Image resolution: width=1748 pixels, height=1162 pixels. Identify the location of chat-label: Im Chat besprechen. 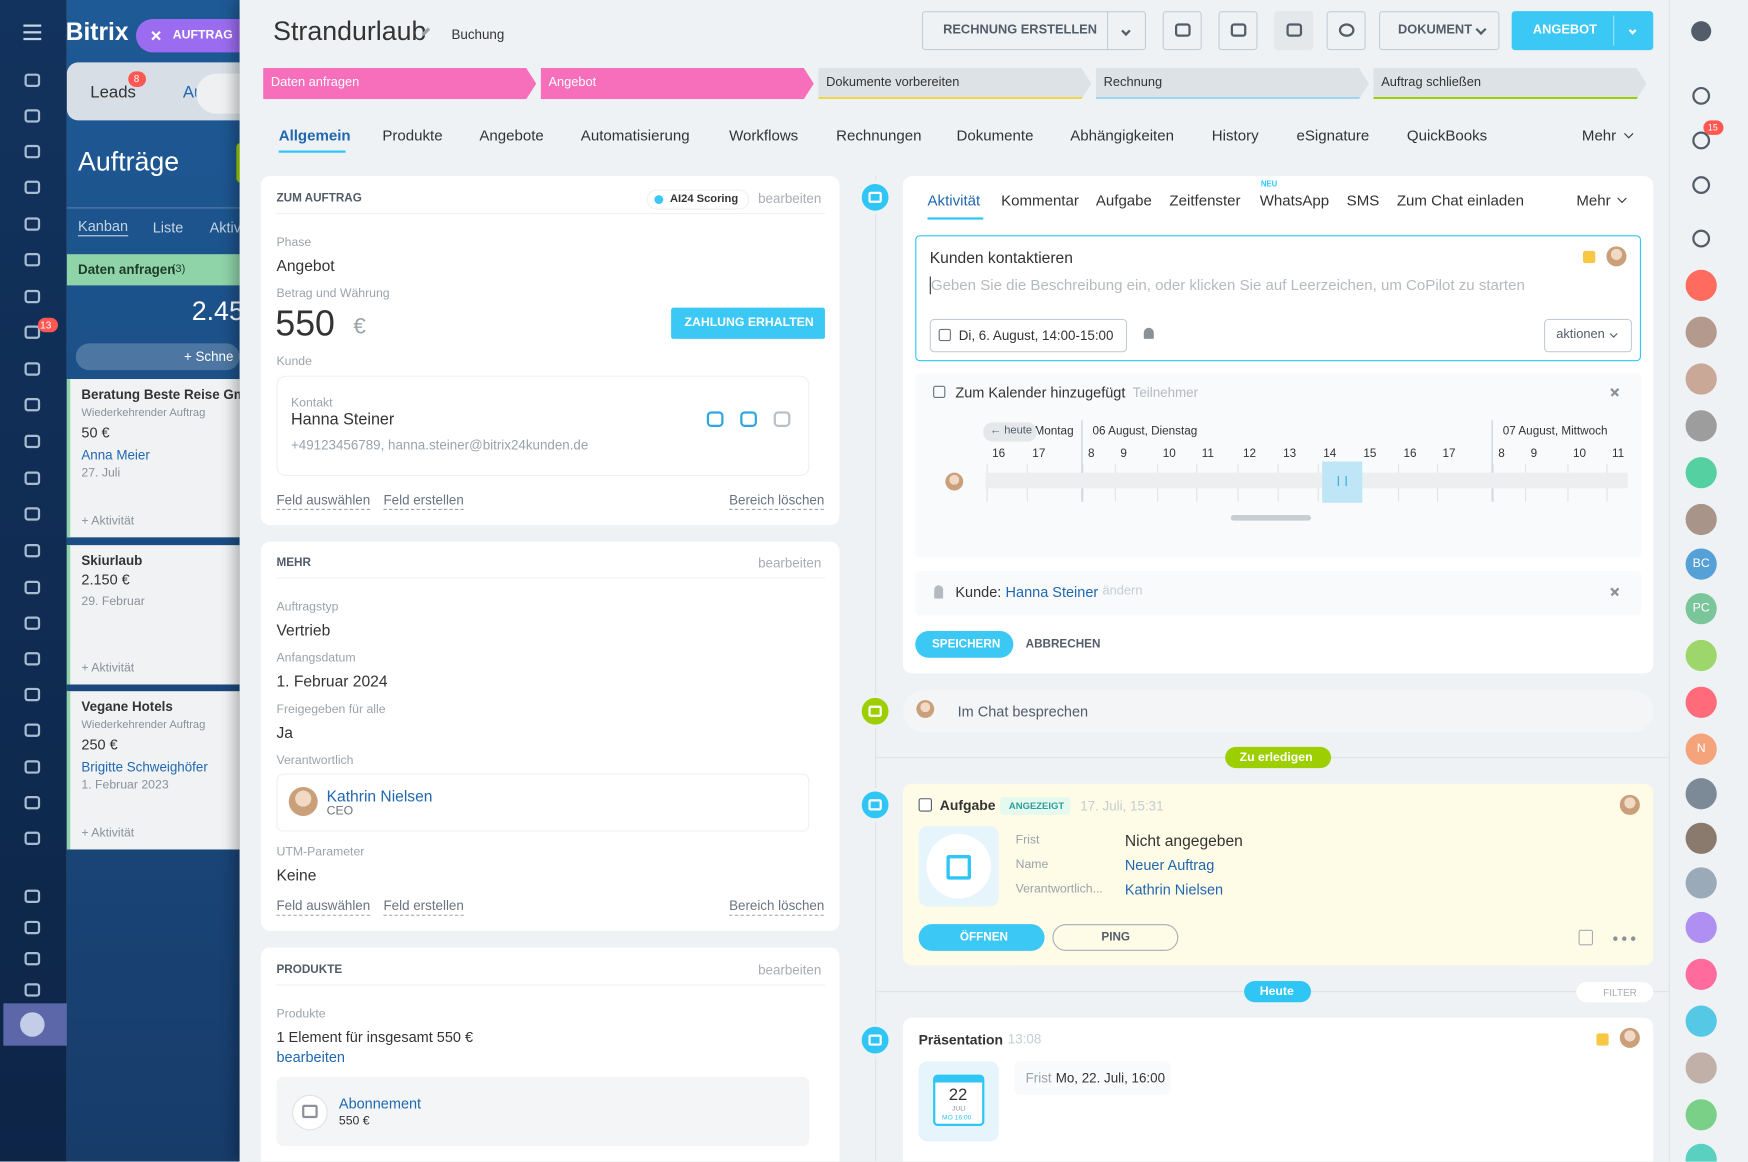
(1023, 711).